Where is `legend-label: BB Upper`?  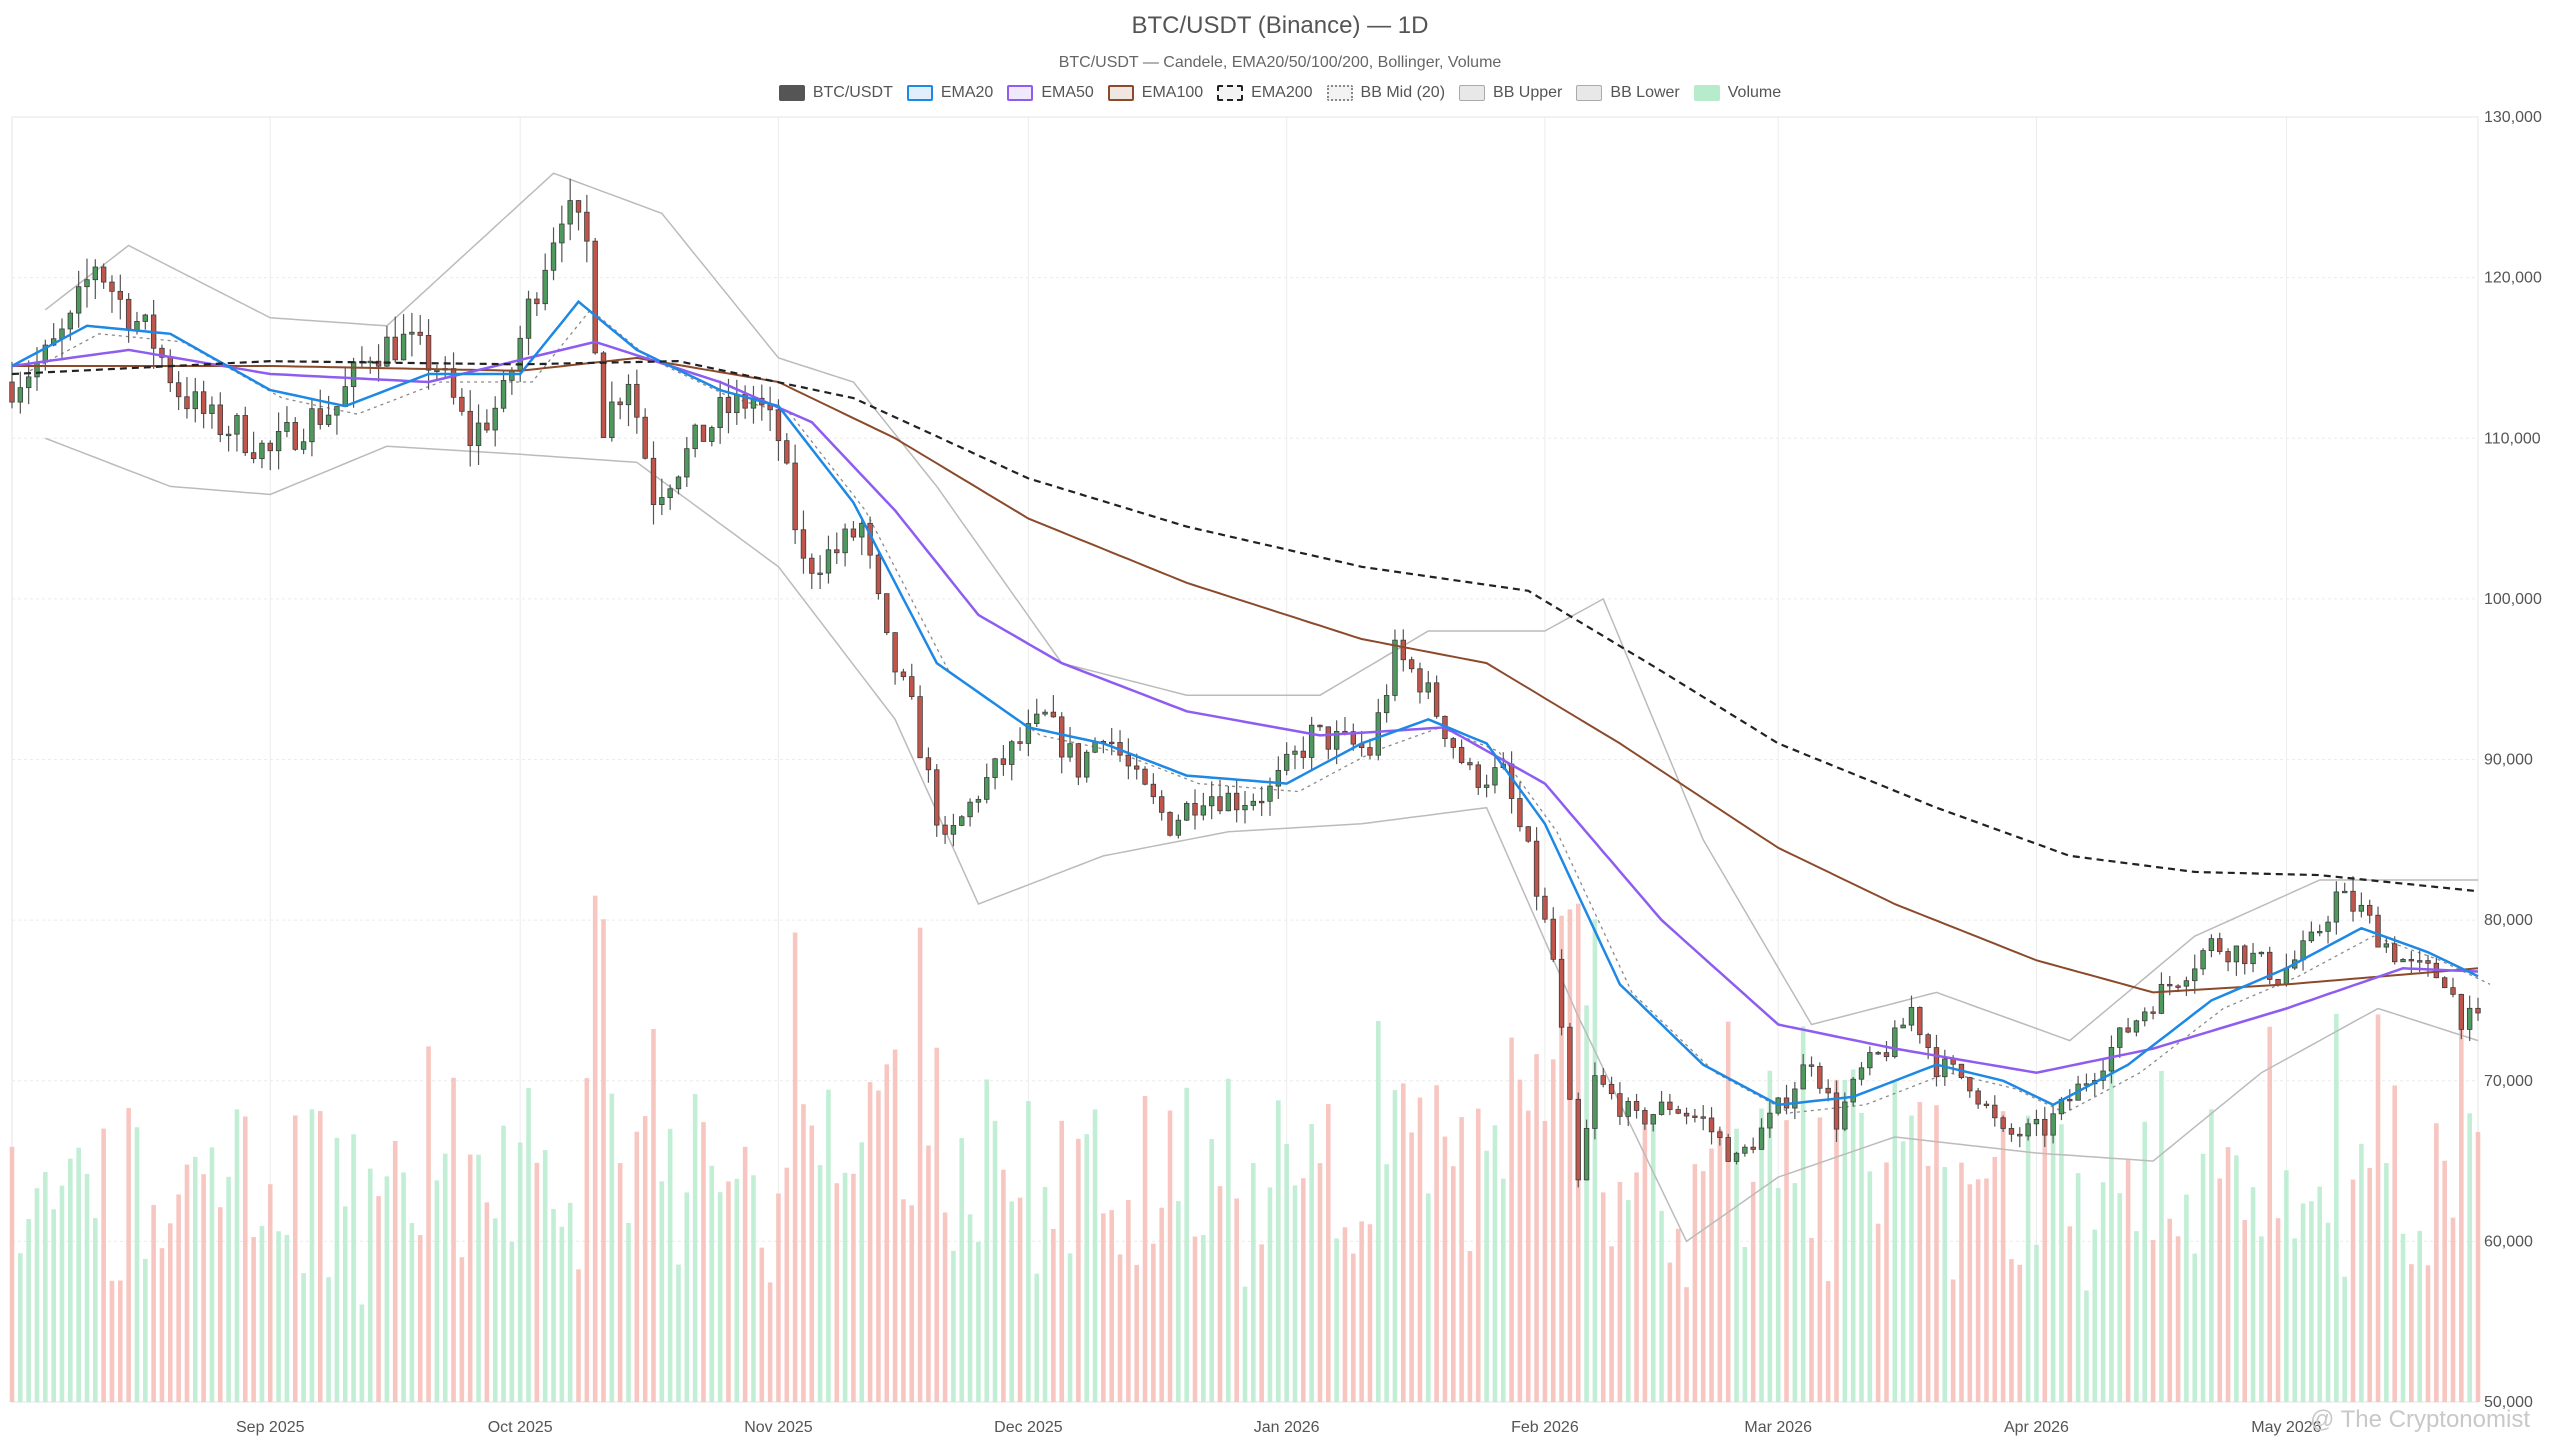
legend-label: BB Upper is located at coordinates (1528, 92).